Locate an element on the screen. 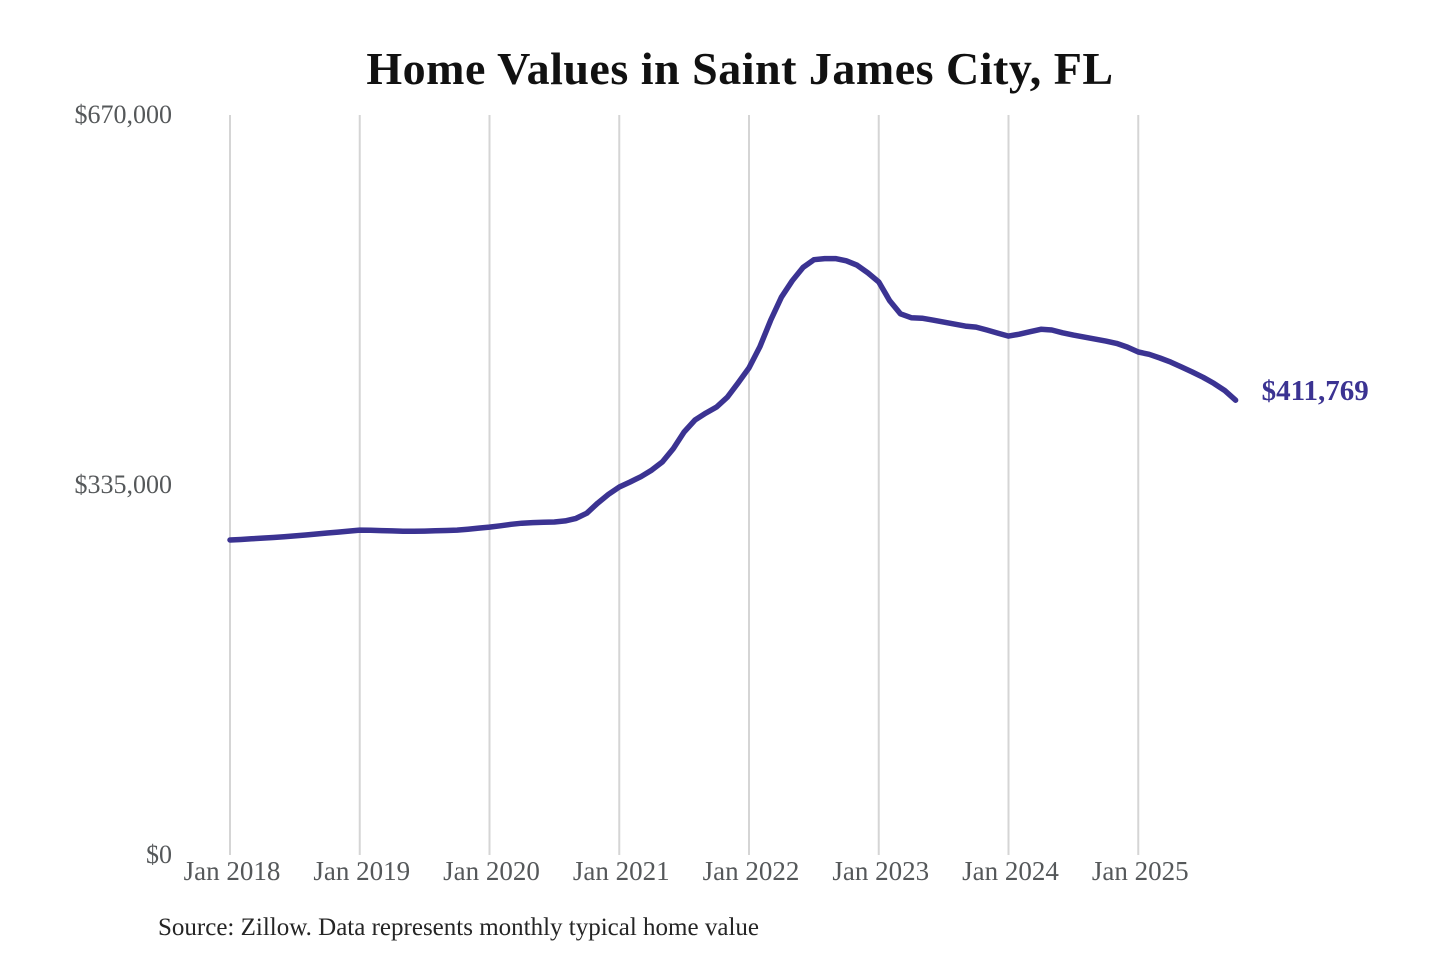  x-tick-label: Jan 2025 is located at coordinates (1140, 871).